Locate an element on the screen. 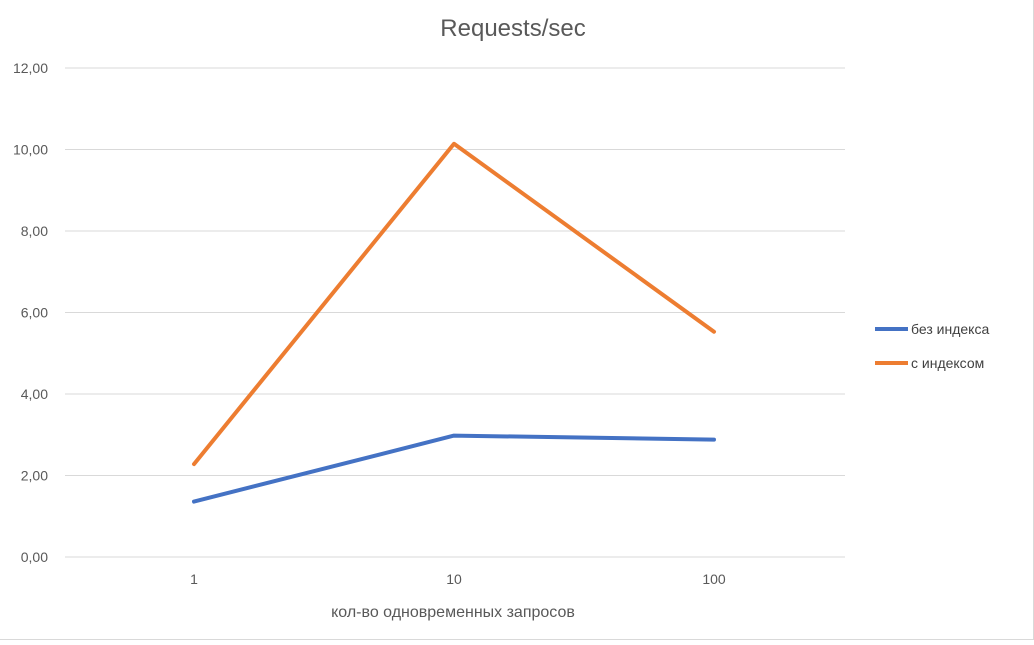 The image size is (1034, 645). y-tick-label: 8,00 is located at coordinates (34, 231).